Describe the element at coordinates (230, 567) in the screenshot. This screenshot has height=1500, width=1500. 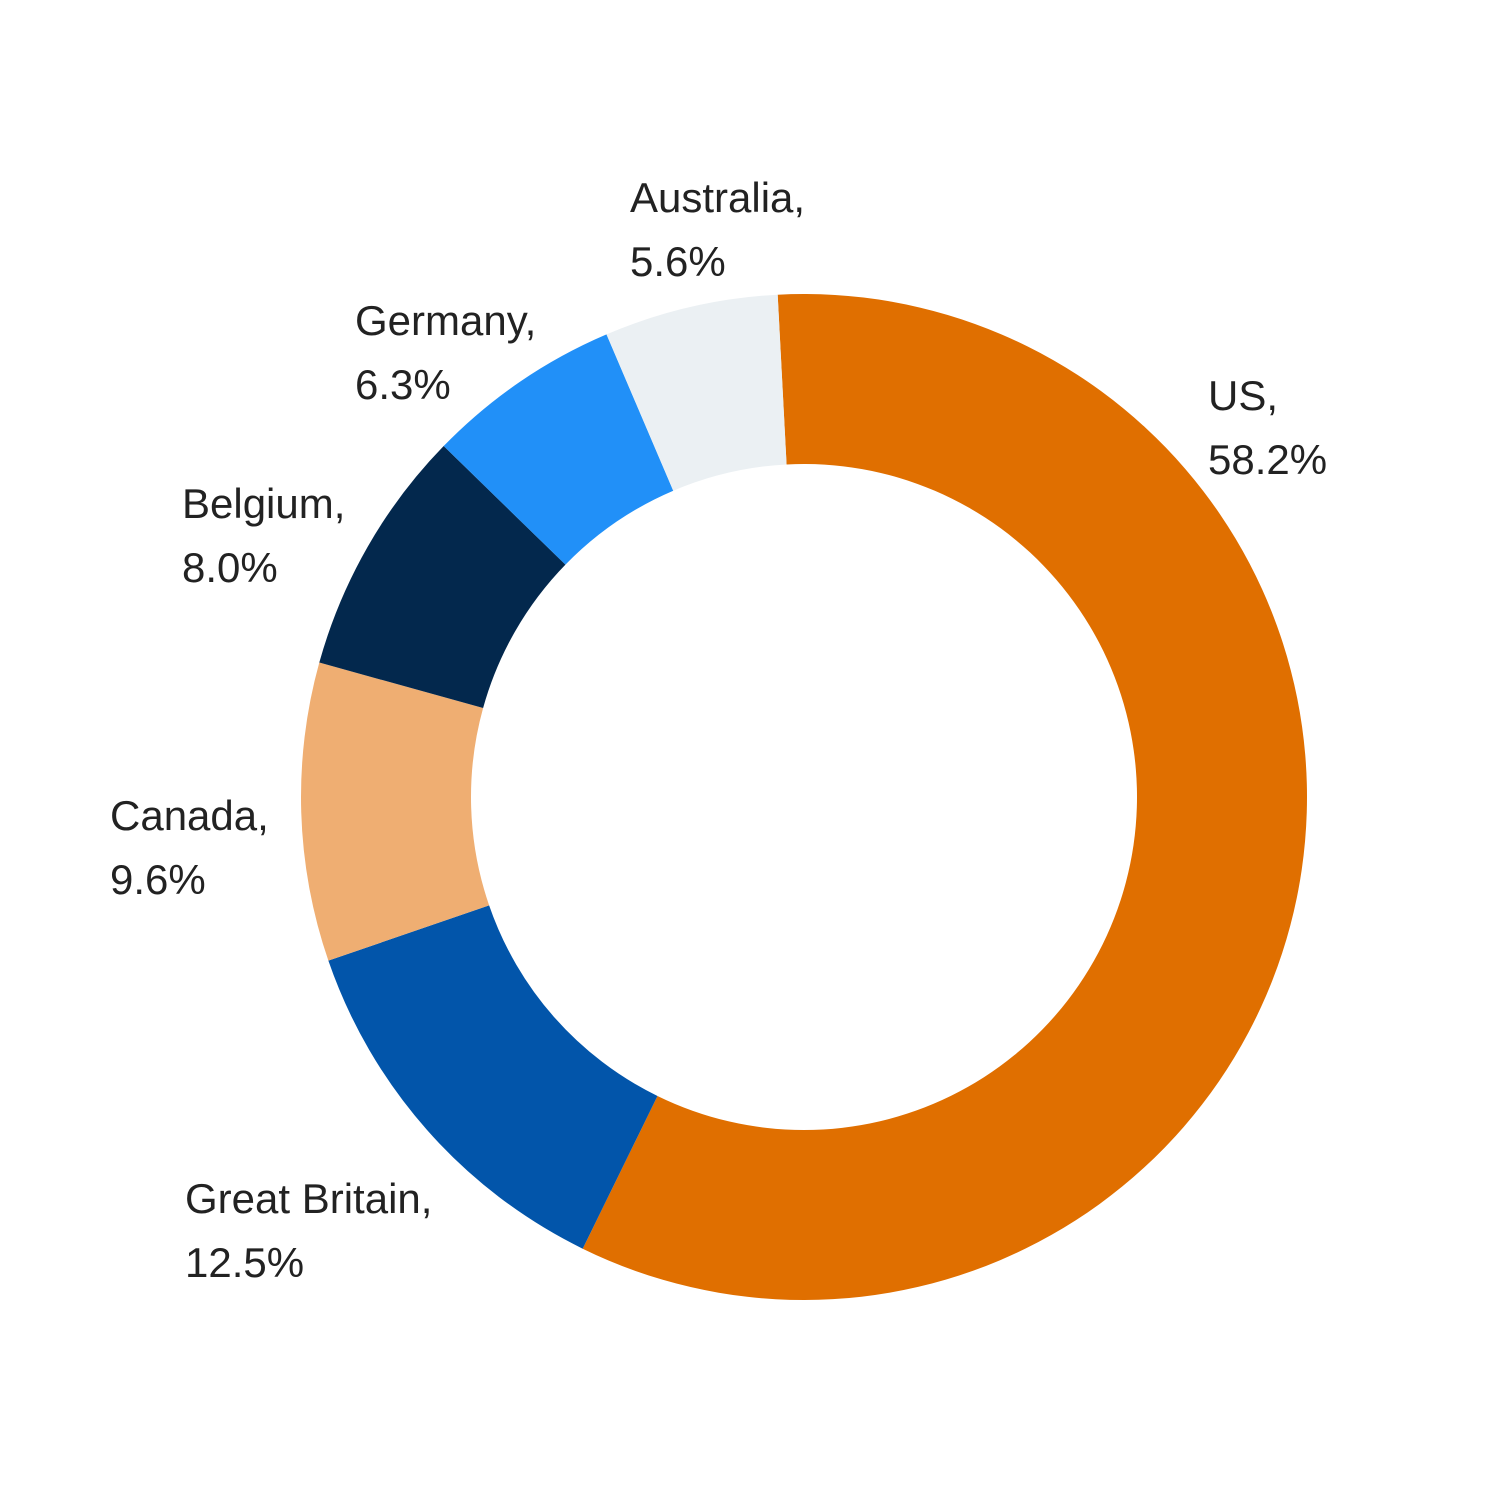
I see `slice-value-label: 8.0%` at that location.